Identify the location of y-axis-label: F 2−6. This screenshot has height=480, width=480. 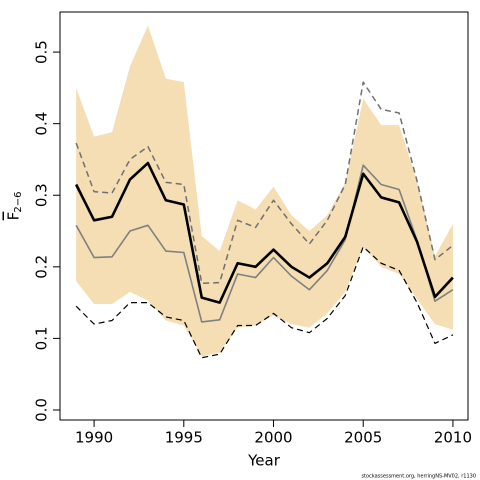
(15, 205).